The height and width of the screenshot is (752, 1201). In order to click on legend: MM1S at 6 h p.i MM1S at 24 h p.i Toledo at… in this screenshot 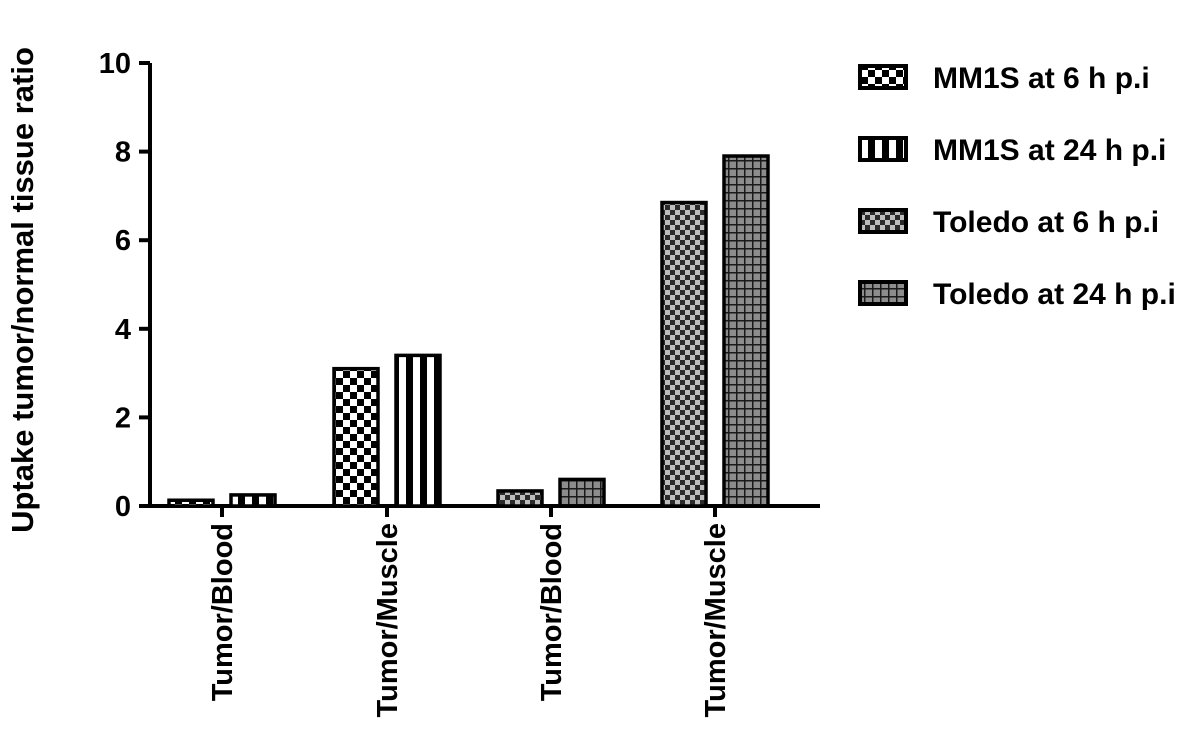, I will do `click(1017, 186)`.